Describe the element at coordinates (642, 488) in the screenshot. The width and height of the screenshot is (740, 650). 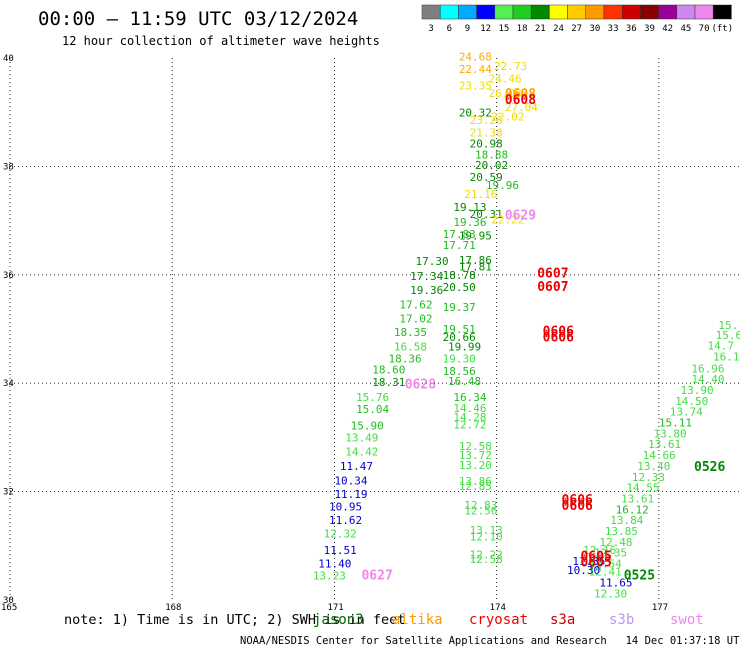
I see `wave-height-label: 14.55` at that location.